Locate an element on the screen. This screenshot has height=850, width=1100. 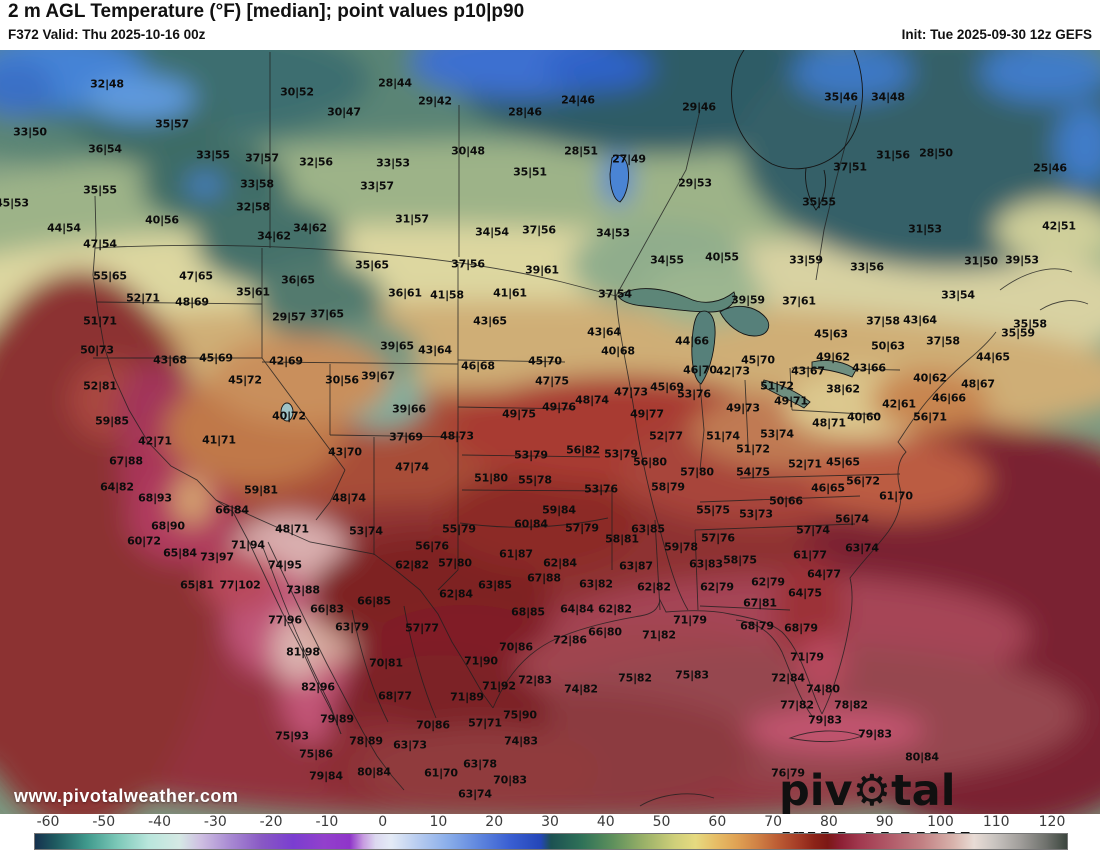
colorbar-tick: 10 is located at coordinates (438, 822).